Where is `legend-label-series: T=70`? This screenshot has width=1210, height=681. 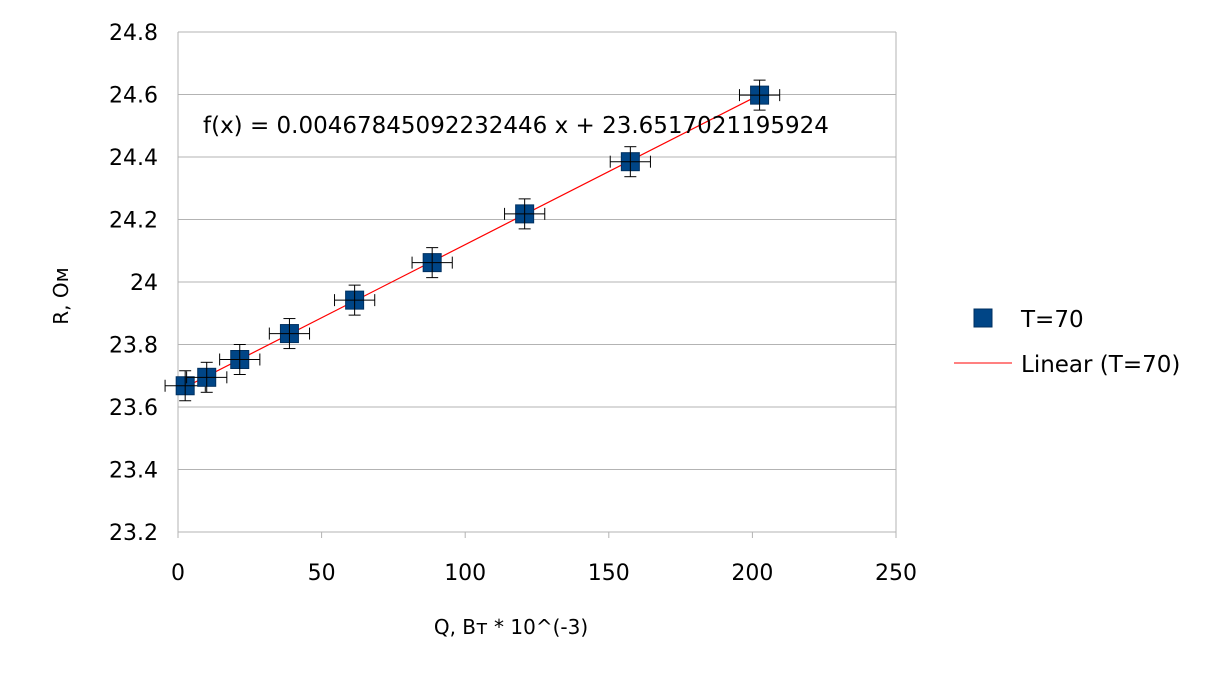
legend-label-series: T=70 is located at coordinates (1052, 320).